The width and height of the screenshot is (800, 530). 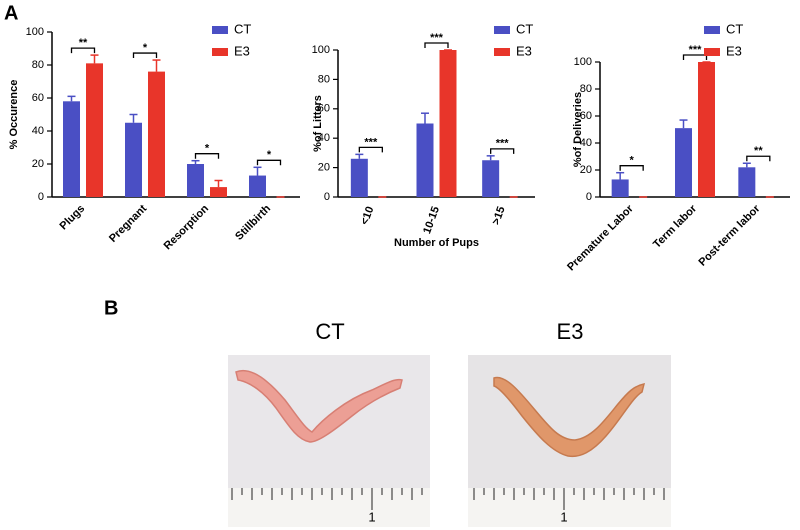 What do you see at coordinates (368, 216) in the screenshot?
I see `x-tick-label: <10` at bounding box center [368, 216].